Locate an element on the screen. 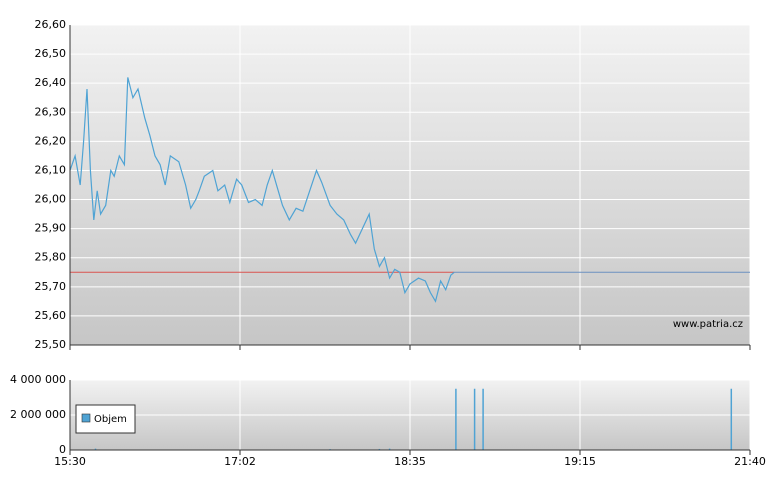  x-tick-label: 19:15 is located at coordinates (580, 461).